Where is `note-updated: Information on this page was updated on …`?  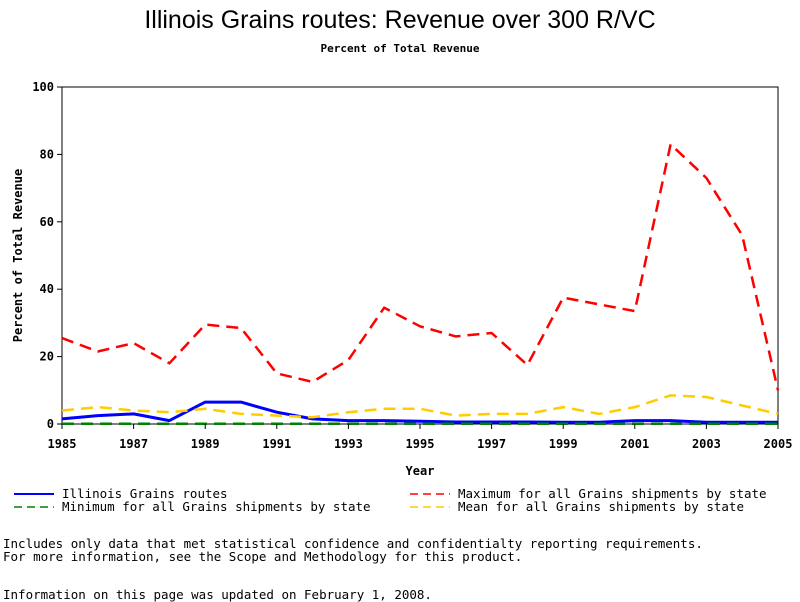 note-updated: Information on this page was updated on … is located at coordinates (217, 594).